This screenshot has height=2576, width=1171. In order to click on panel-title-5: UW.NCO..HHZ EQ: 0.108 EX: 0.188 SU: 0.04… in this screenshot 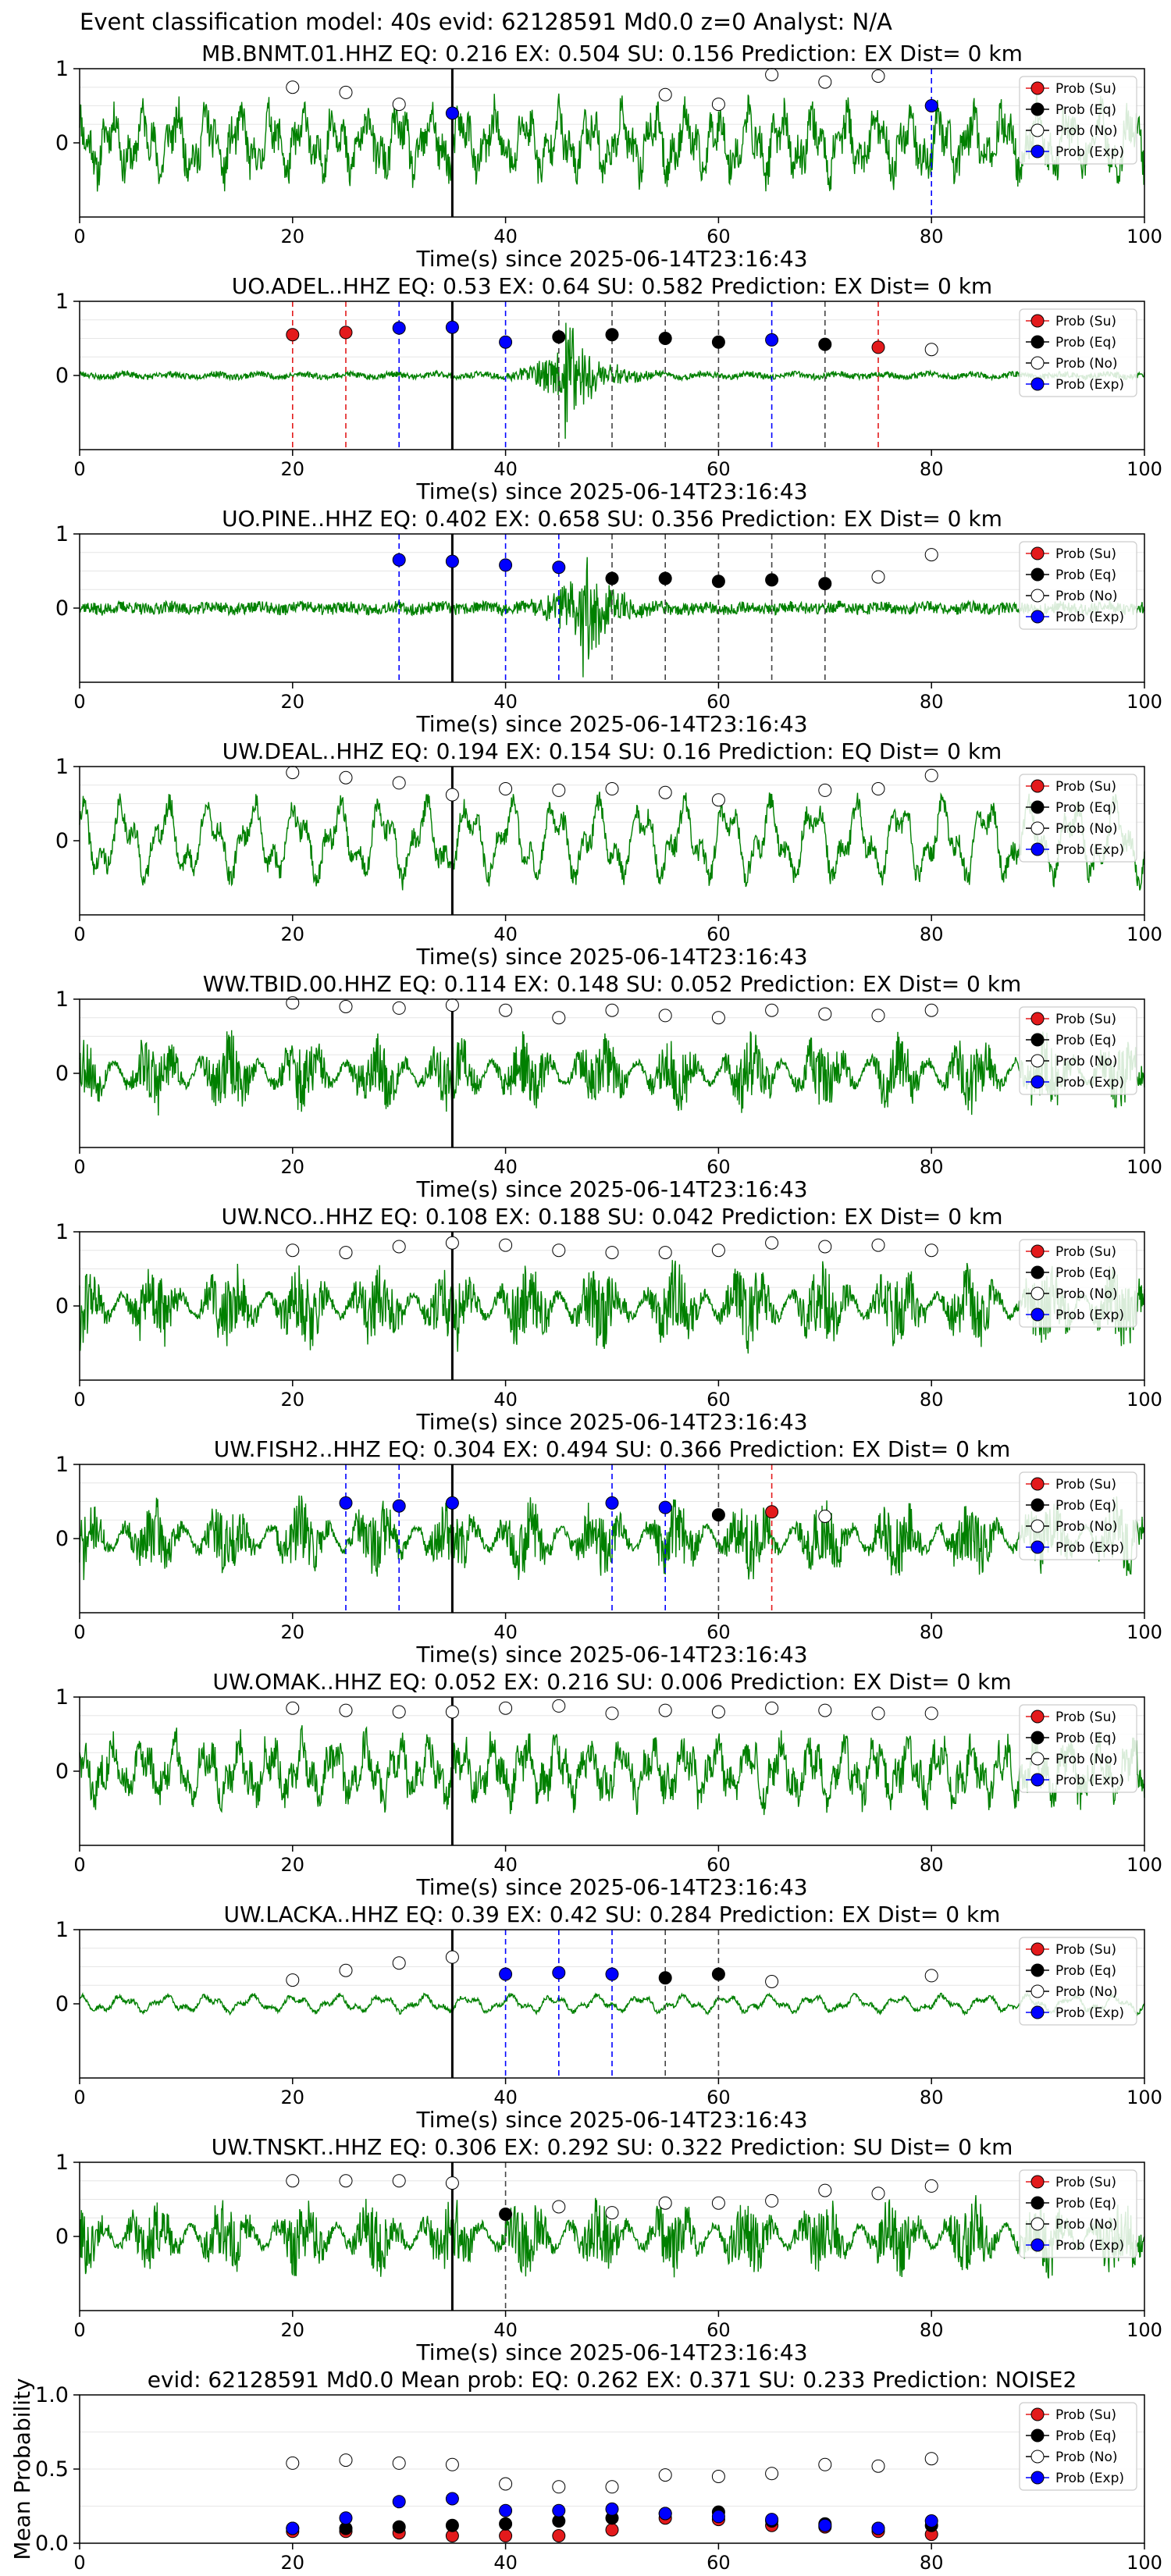, I will do `click(612, 1216)`.